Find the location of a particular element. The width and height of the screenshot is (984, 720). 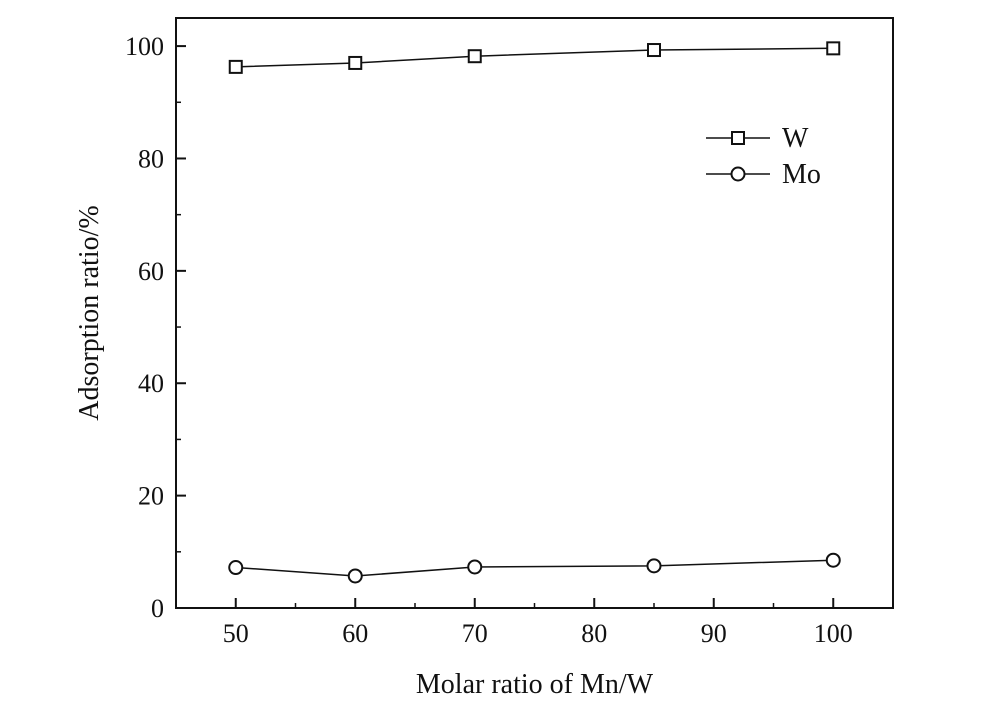

legend-item-mo: Mo is located at coordinates (763, 174).